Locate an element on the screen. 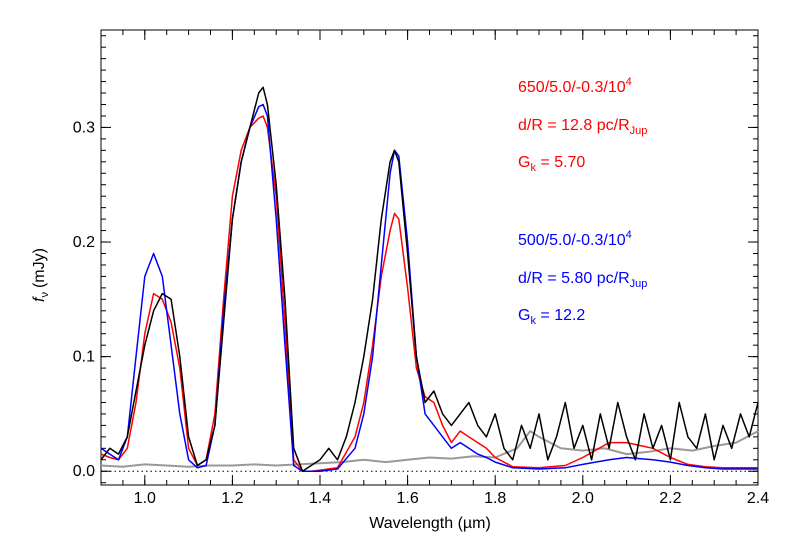  annotation-blue-line3-main: G is located at coordinates (524, 315).